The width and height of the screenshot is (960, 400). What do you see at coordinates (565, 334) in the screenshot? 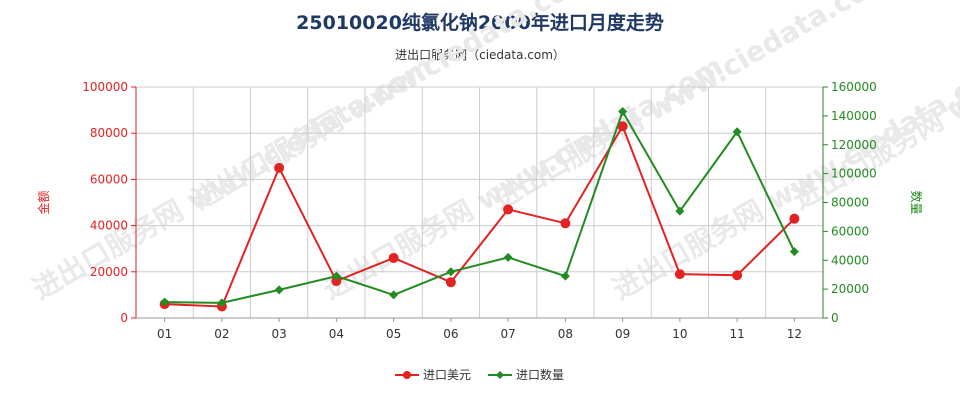
I see `x-tick-label: 08` at bounding box center [565, 334].